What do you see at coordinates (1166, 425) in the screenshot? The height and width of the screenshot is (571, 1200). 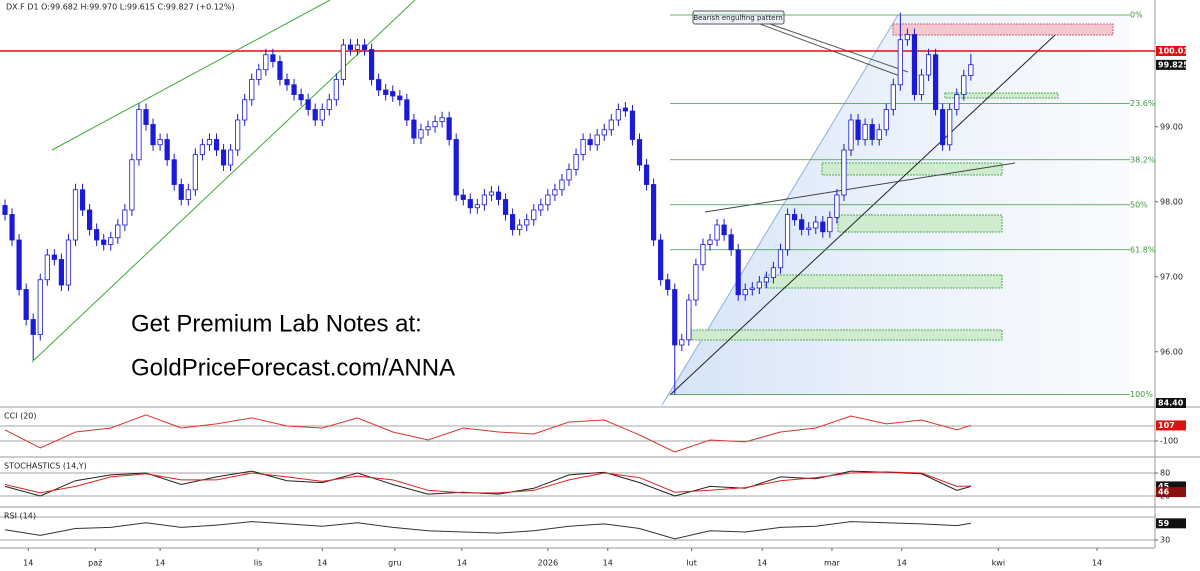 I see `last-value: 107` at bounding box center [1166, 425].